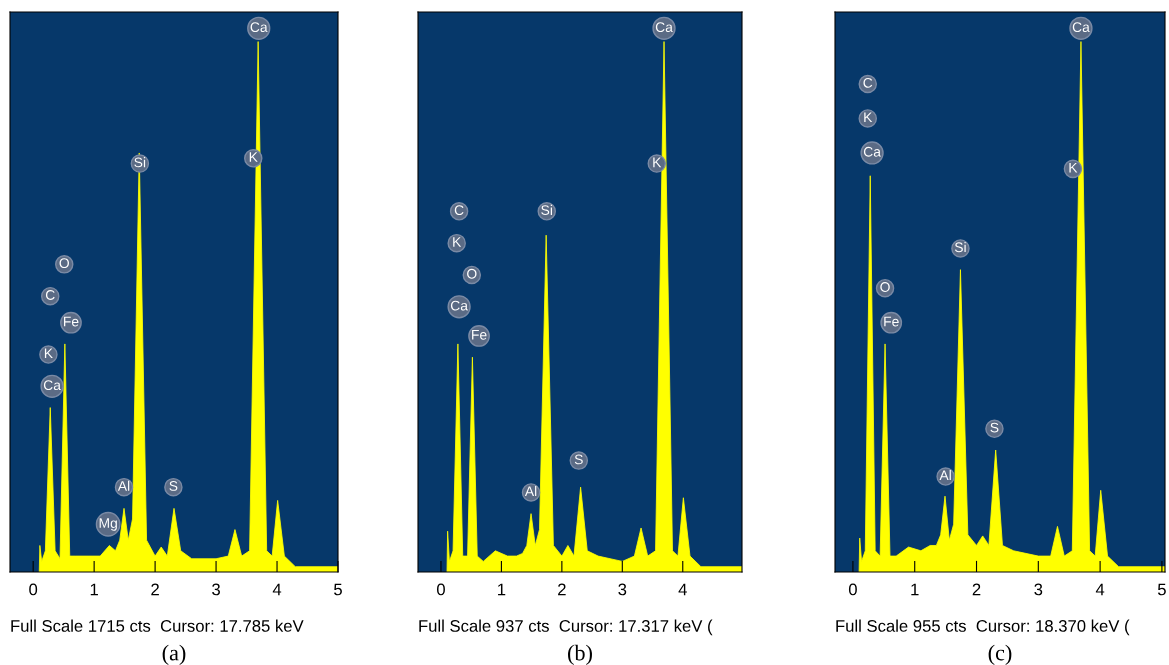 This screenshot has height=665, width=1169. What do you see at coordinates (174, 654) in the screenshot?
I see `text: (a)` at bounding box center [174, 654].